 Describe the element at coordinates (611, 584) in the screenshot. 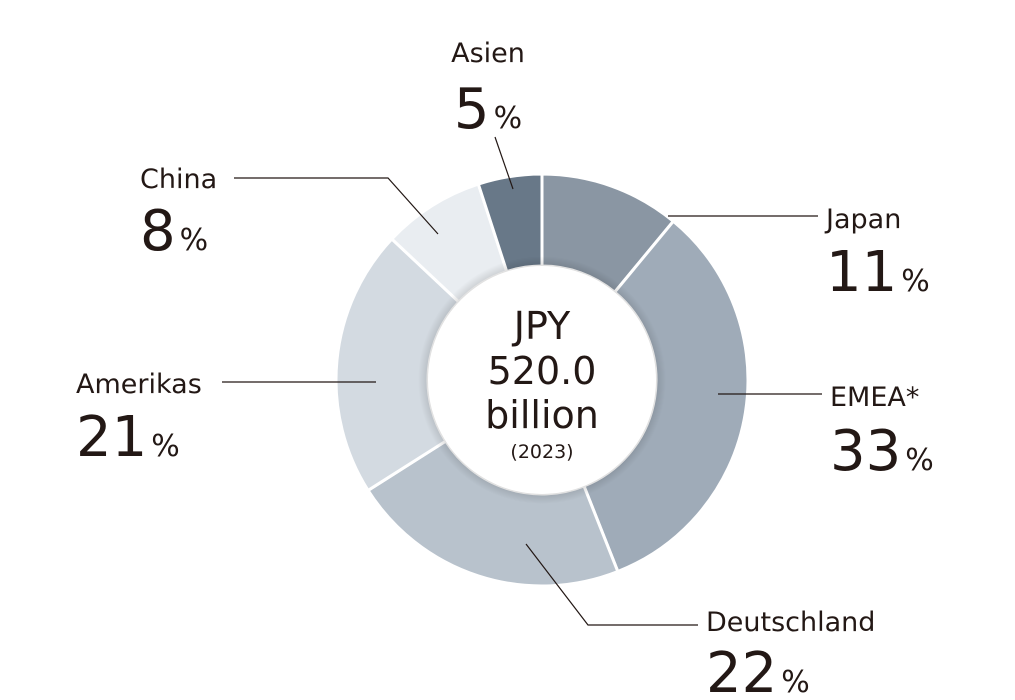

I see `leader-deutschland` at that location.